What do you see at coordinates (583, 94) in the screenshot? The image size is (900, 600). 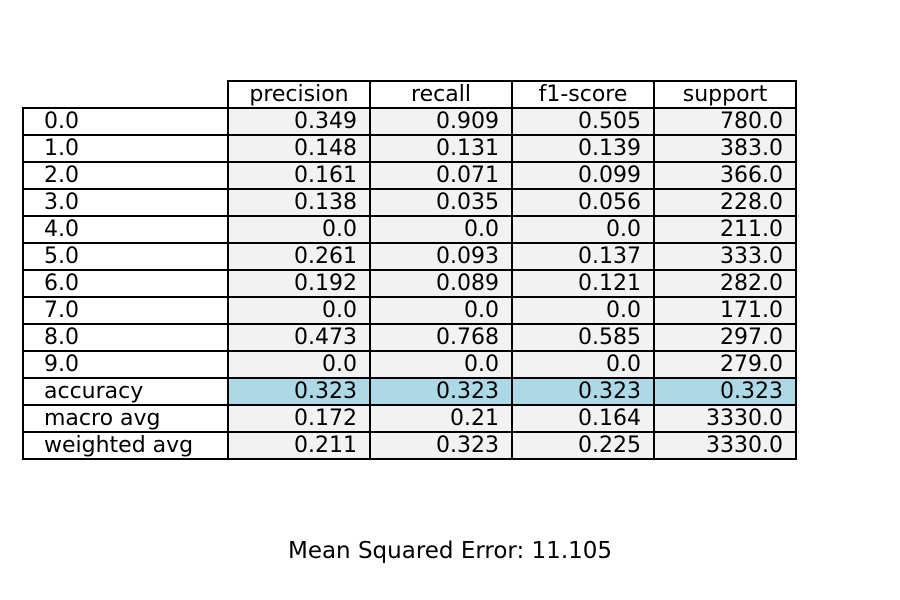 I see `column-header: f1-score` at bounding box center [583, 94].